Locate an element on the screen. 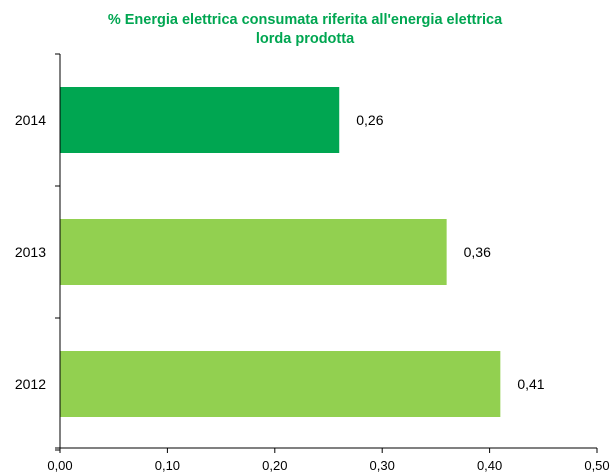 This screenshot has height=475, width=610. x-tick-label: 0,00 is located at coordinates (59, 465).